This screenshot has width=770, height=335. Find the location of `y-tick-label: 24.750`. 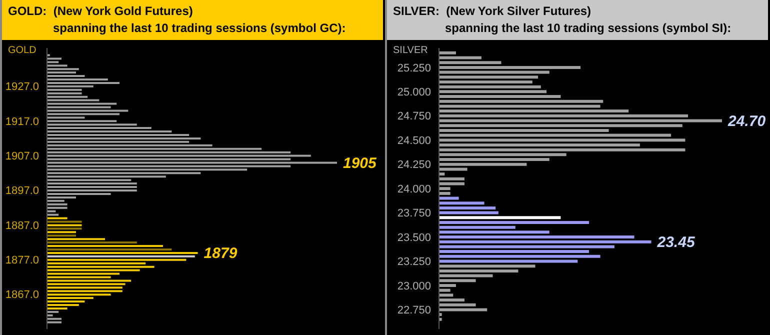

y-tick-label: 24.750 is located at coordinates (414, 116).